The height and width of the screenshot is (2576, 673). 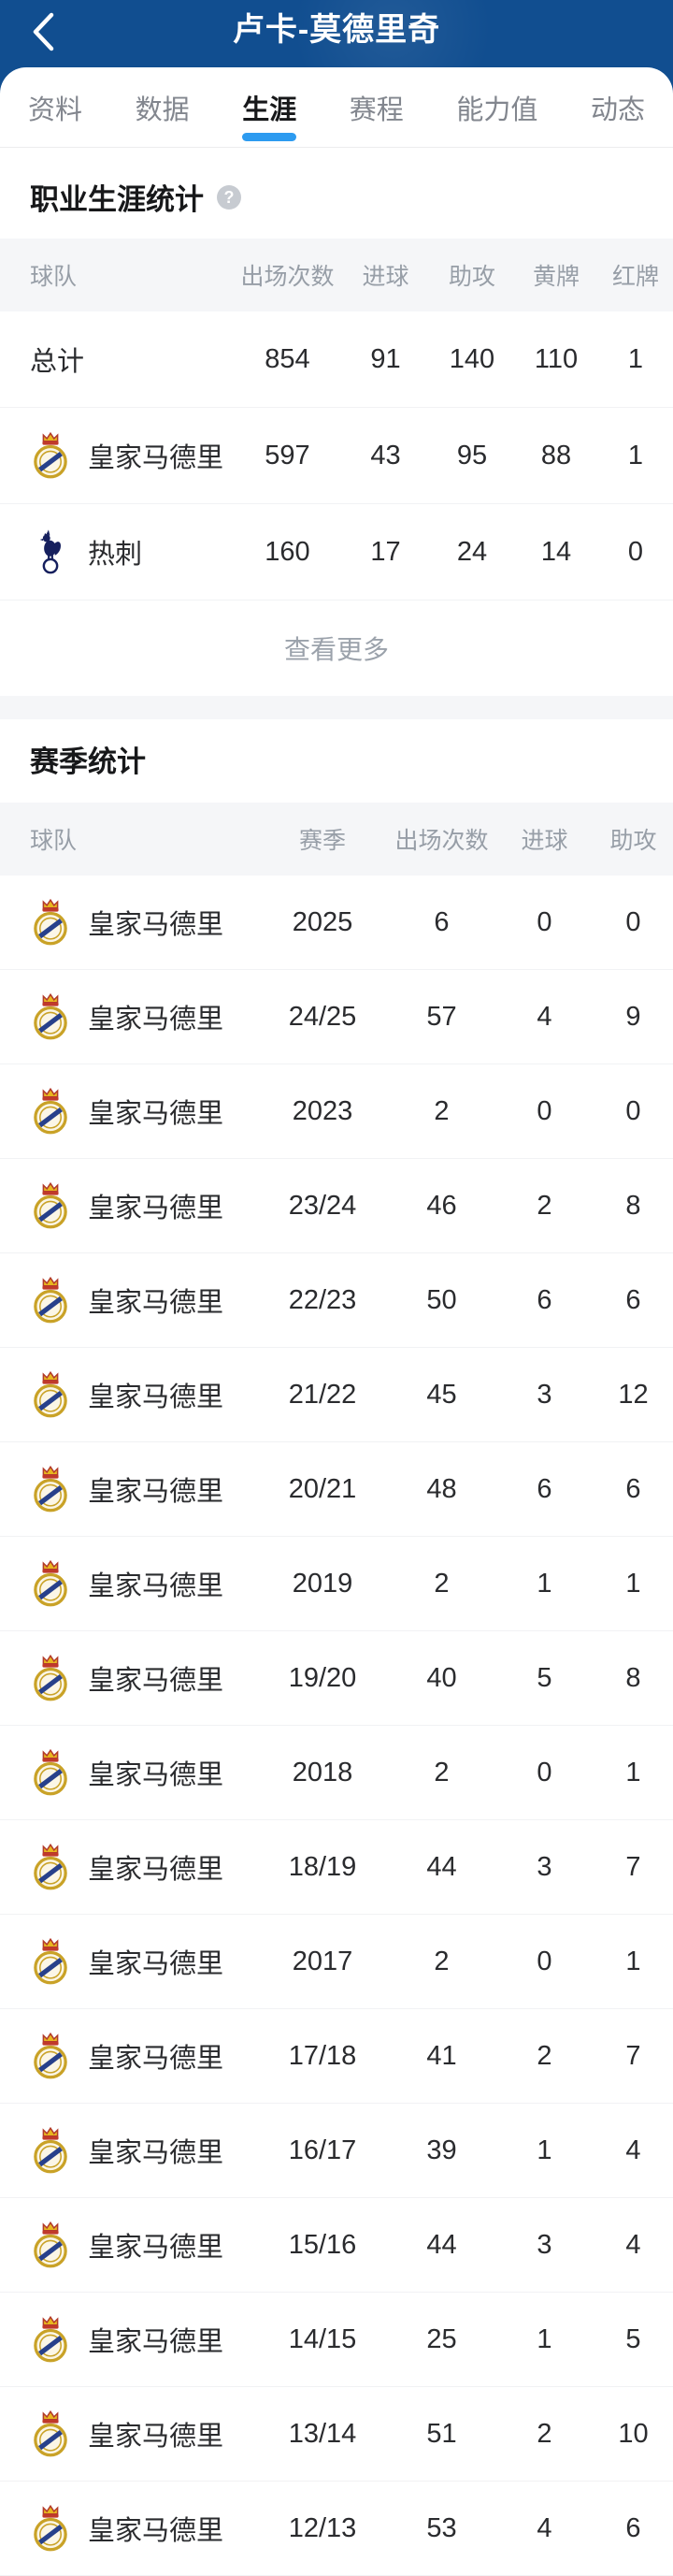 I want to click on tab-rating: 能力值, so click(x=496, y=107).